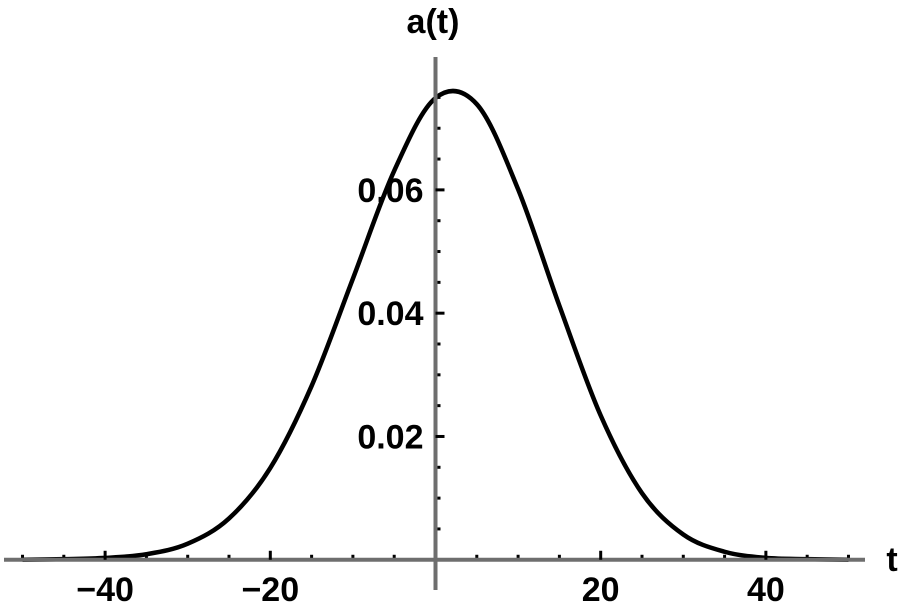 The height and width of the screenshot is (614, 900). I want to click on x-tick-label: −20, so click(270, 590).